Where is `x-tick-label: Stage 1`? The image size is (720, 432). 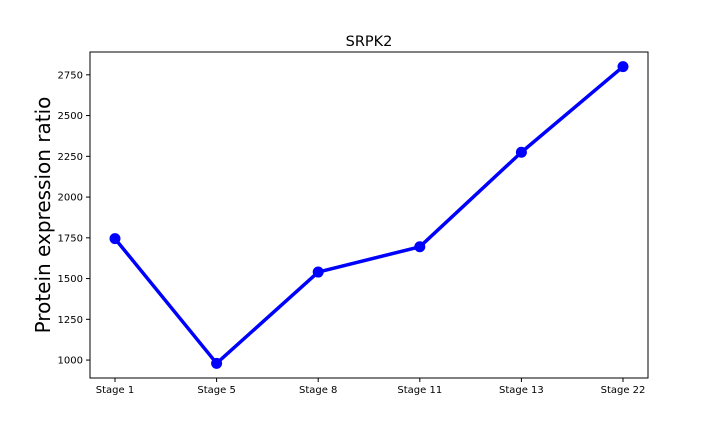
x-tick-label: Stage 1 is located at coordinates (115, 390).